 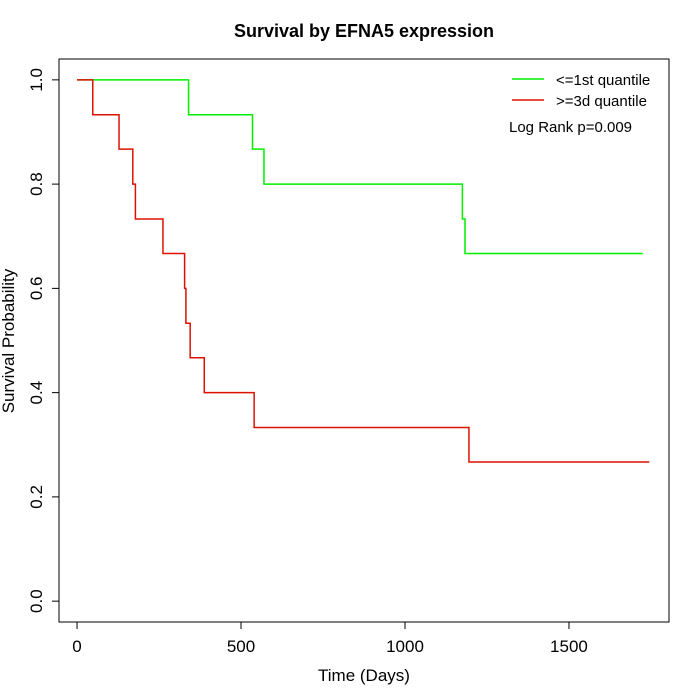 I want to click on x-axis: 0 500 1000 1500, so click(x=330, y=638).